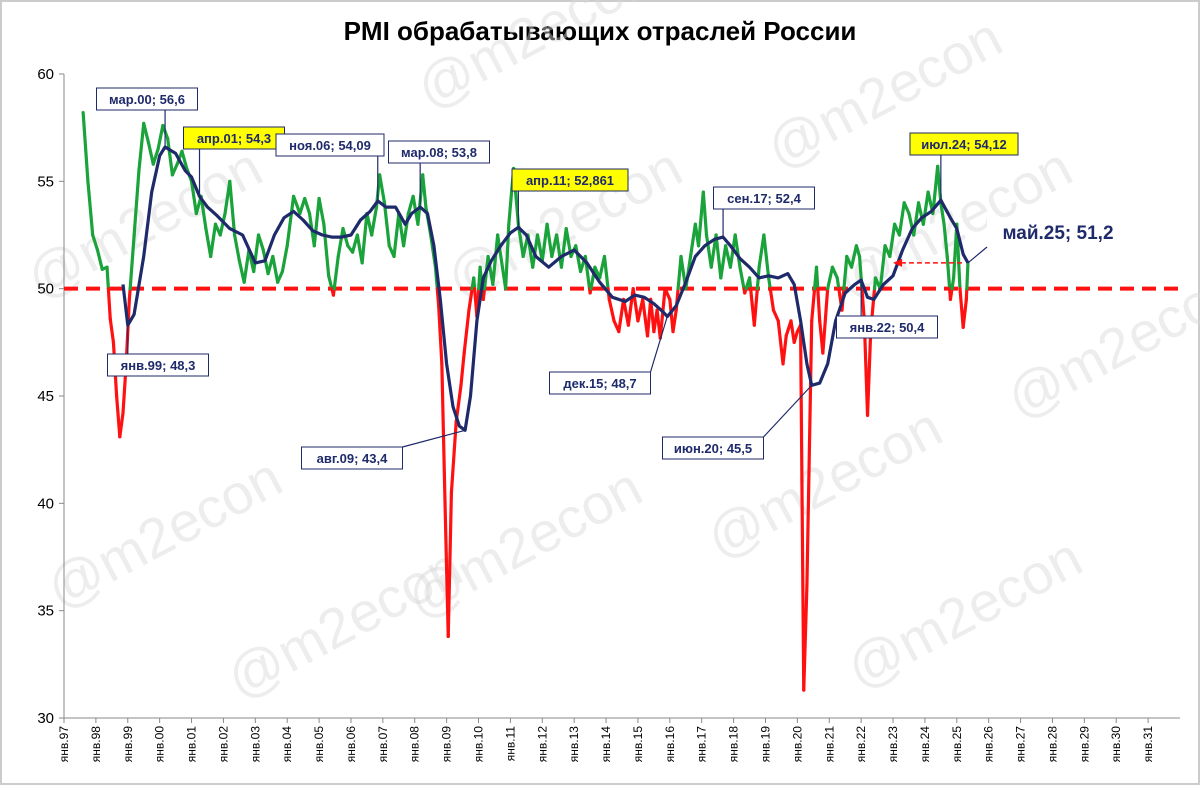 The width and height of the screenshot is (1200, 785). Describe the element at coordinates (606, 744) in the screenshot. I see `x-tick-label: янв.14` at that location.